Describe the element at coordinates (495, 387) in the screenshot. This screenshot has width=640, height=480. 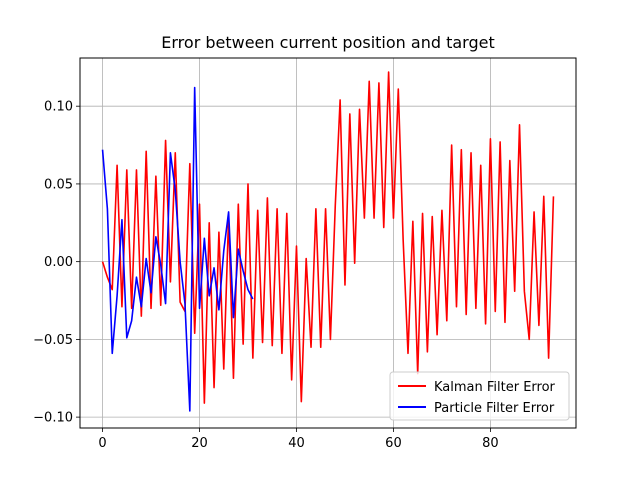
I see `legend-label-kalman: Kalman Filter Error` at that location.